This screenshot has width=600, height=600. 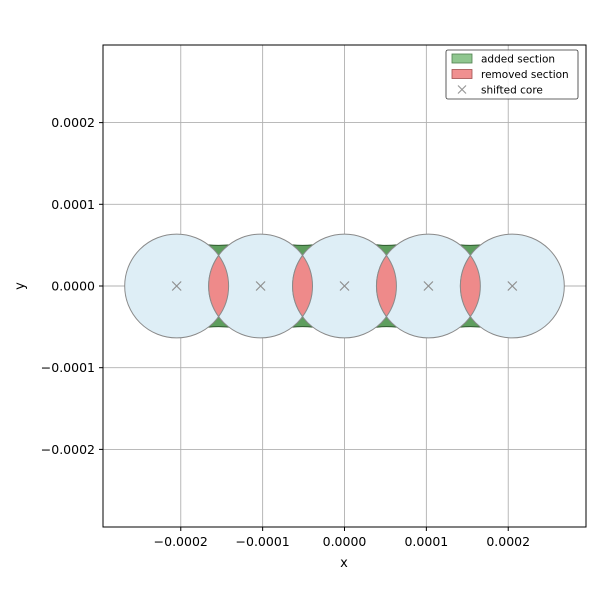 I want to click on y-tick-label: −0.0002, so click(x=68, y=449).